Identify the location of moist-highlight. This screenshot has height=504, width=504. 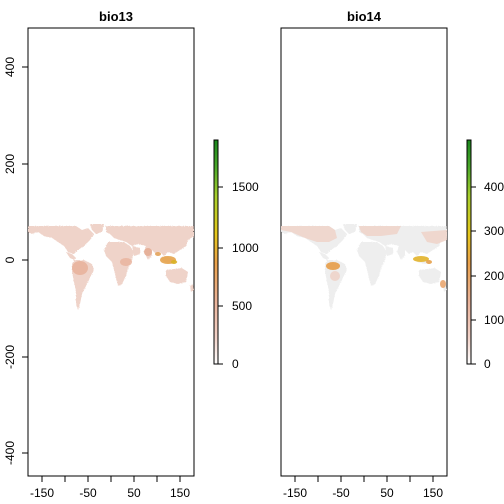
(364, 257).